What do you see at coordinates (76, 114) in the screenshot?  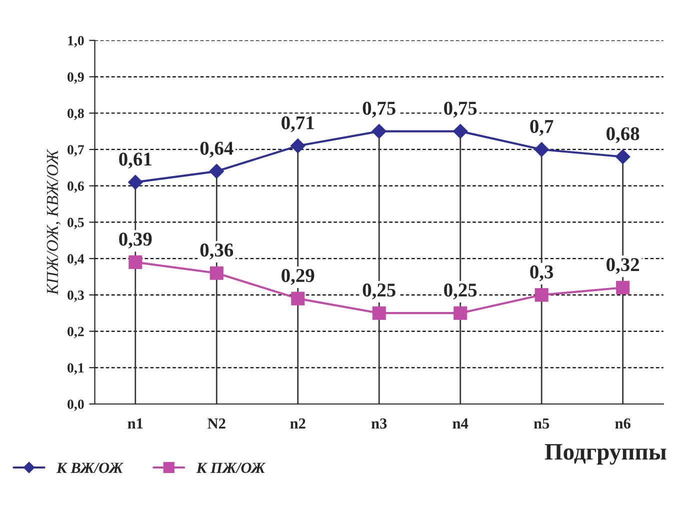 I see `y-tick-label: 0,8` at bounding box center [76, 114].